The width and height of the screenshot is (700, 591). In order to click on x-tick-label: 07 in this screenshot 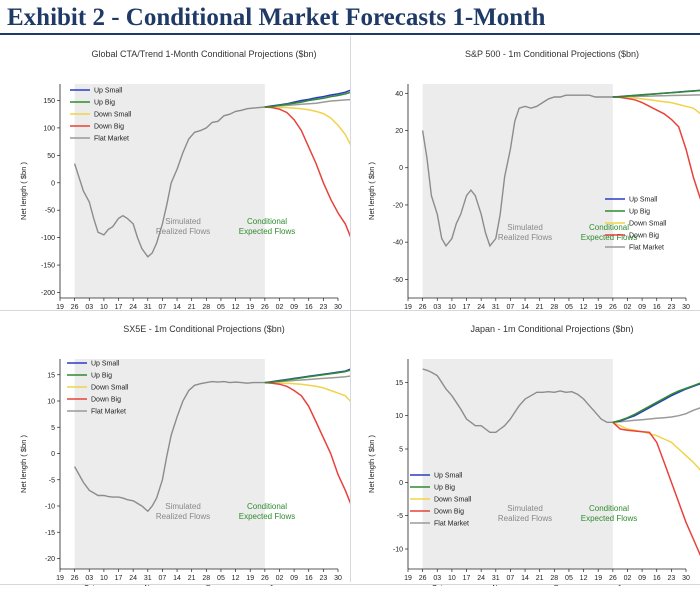, I will do `click(163, 578)`.